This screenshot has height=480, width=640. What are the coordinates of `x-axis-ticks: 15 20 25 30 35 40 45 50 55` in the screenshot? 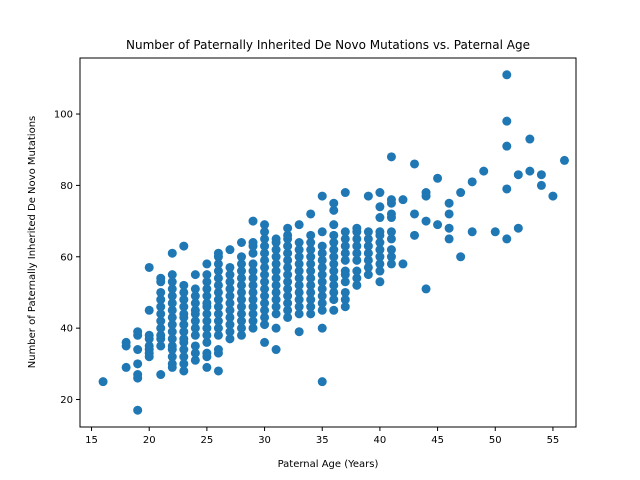 It's located at (322, 436).